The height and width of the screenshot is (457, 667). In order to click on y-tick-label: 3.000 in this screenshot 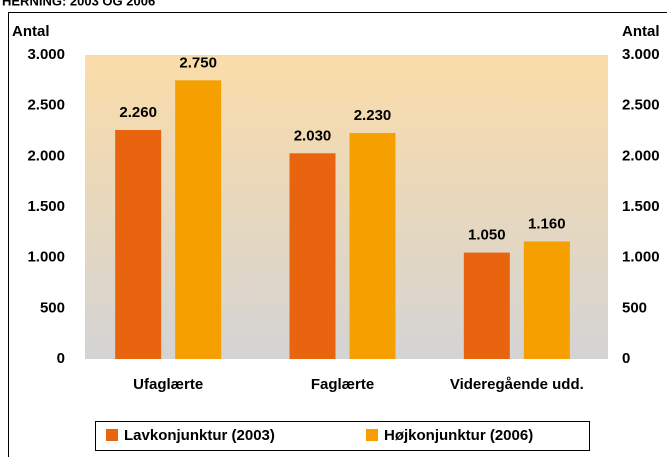, I will do `click(46, 54)`.